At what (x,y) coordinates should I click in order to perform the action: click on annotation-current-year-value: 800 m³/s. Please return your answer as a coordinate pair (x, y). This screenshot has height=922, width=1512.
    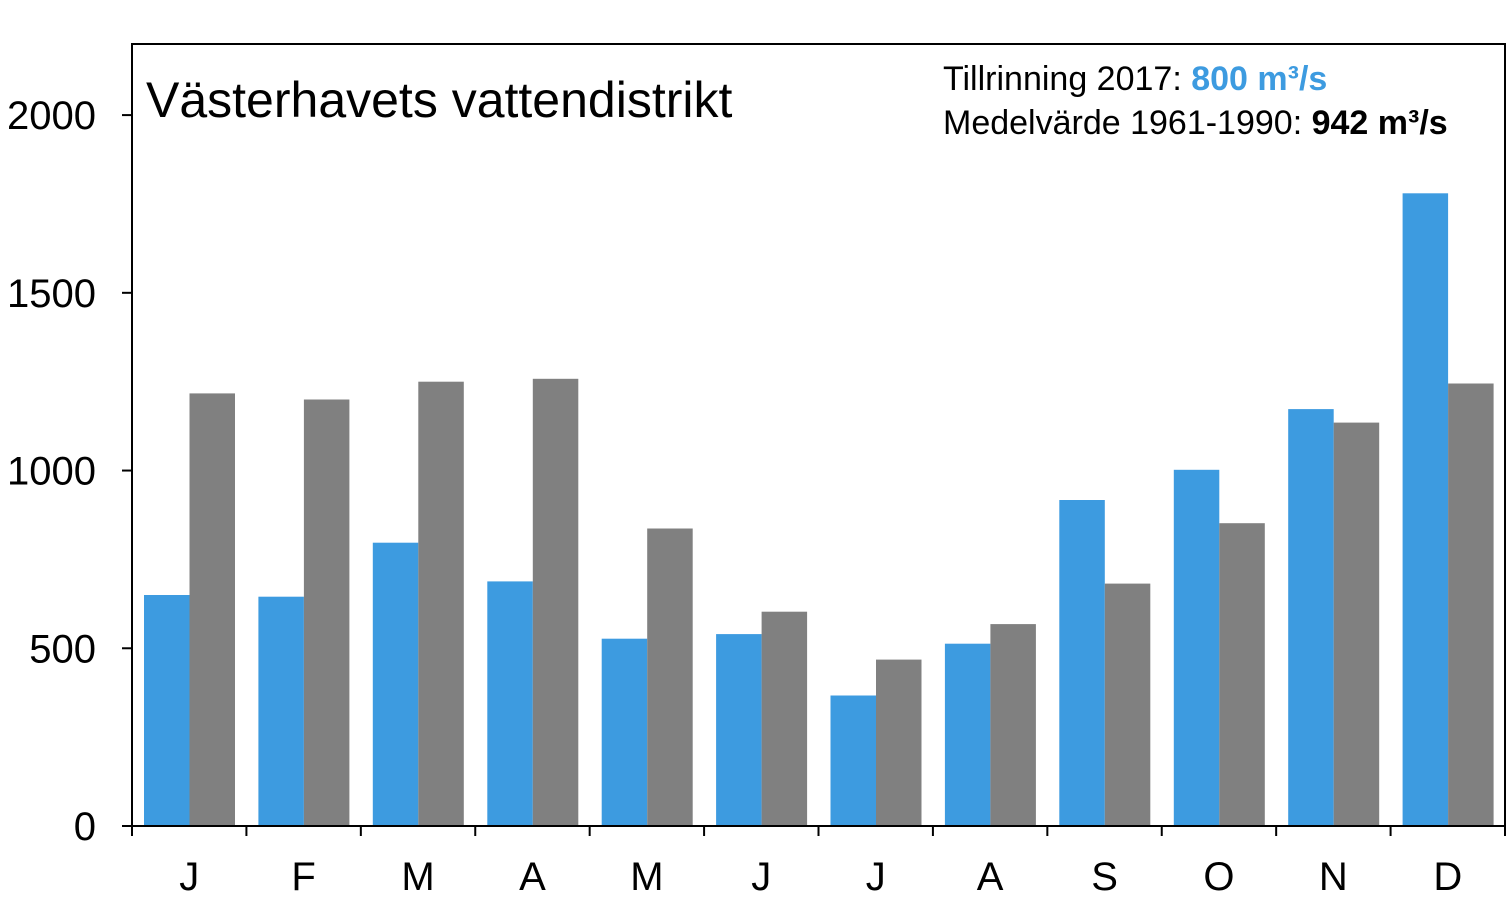
    Looking at the image, I should click on (1259, 79).